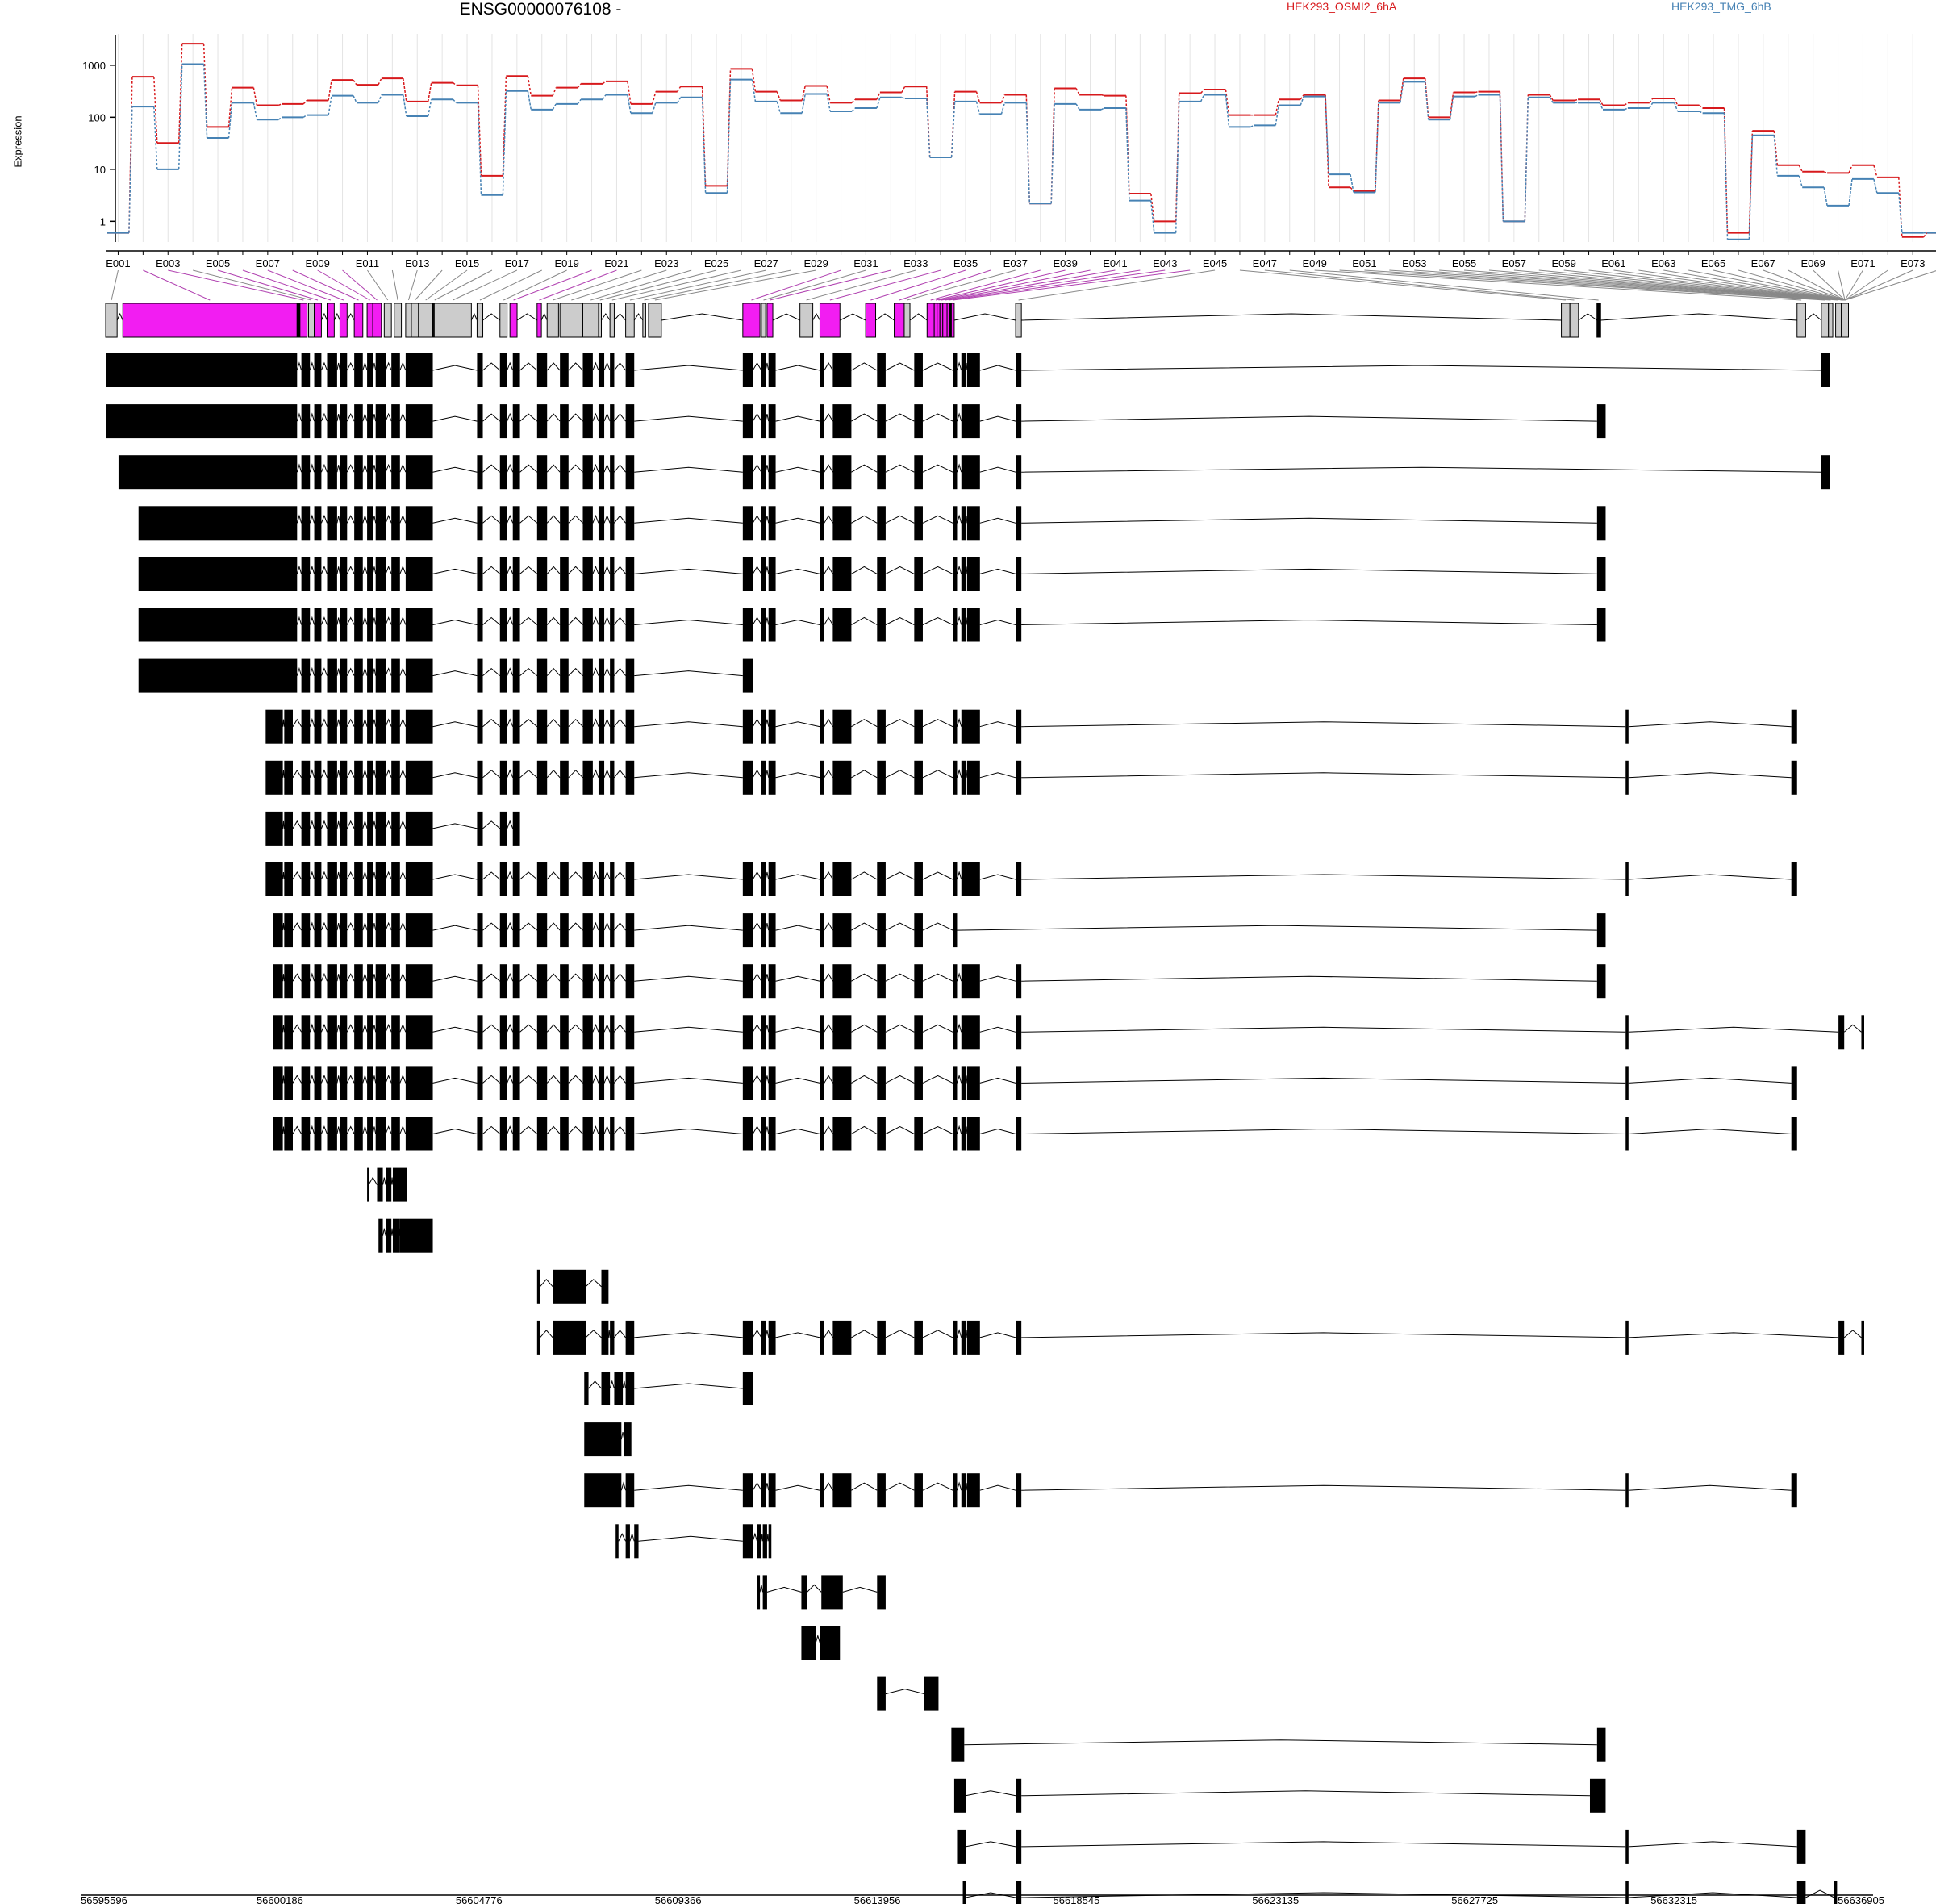  What do you see at coordinates (94, 66) in the screenshot?
I see `y-tick-label: 1000` at bounding box center [94, 66].